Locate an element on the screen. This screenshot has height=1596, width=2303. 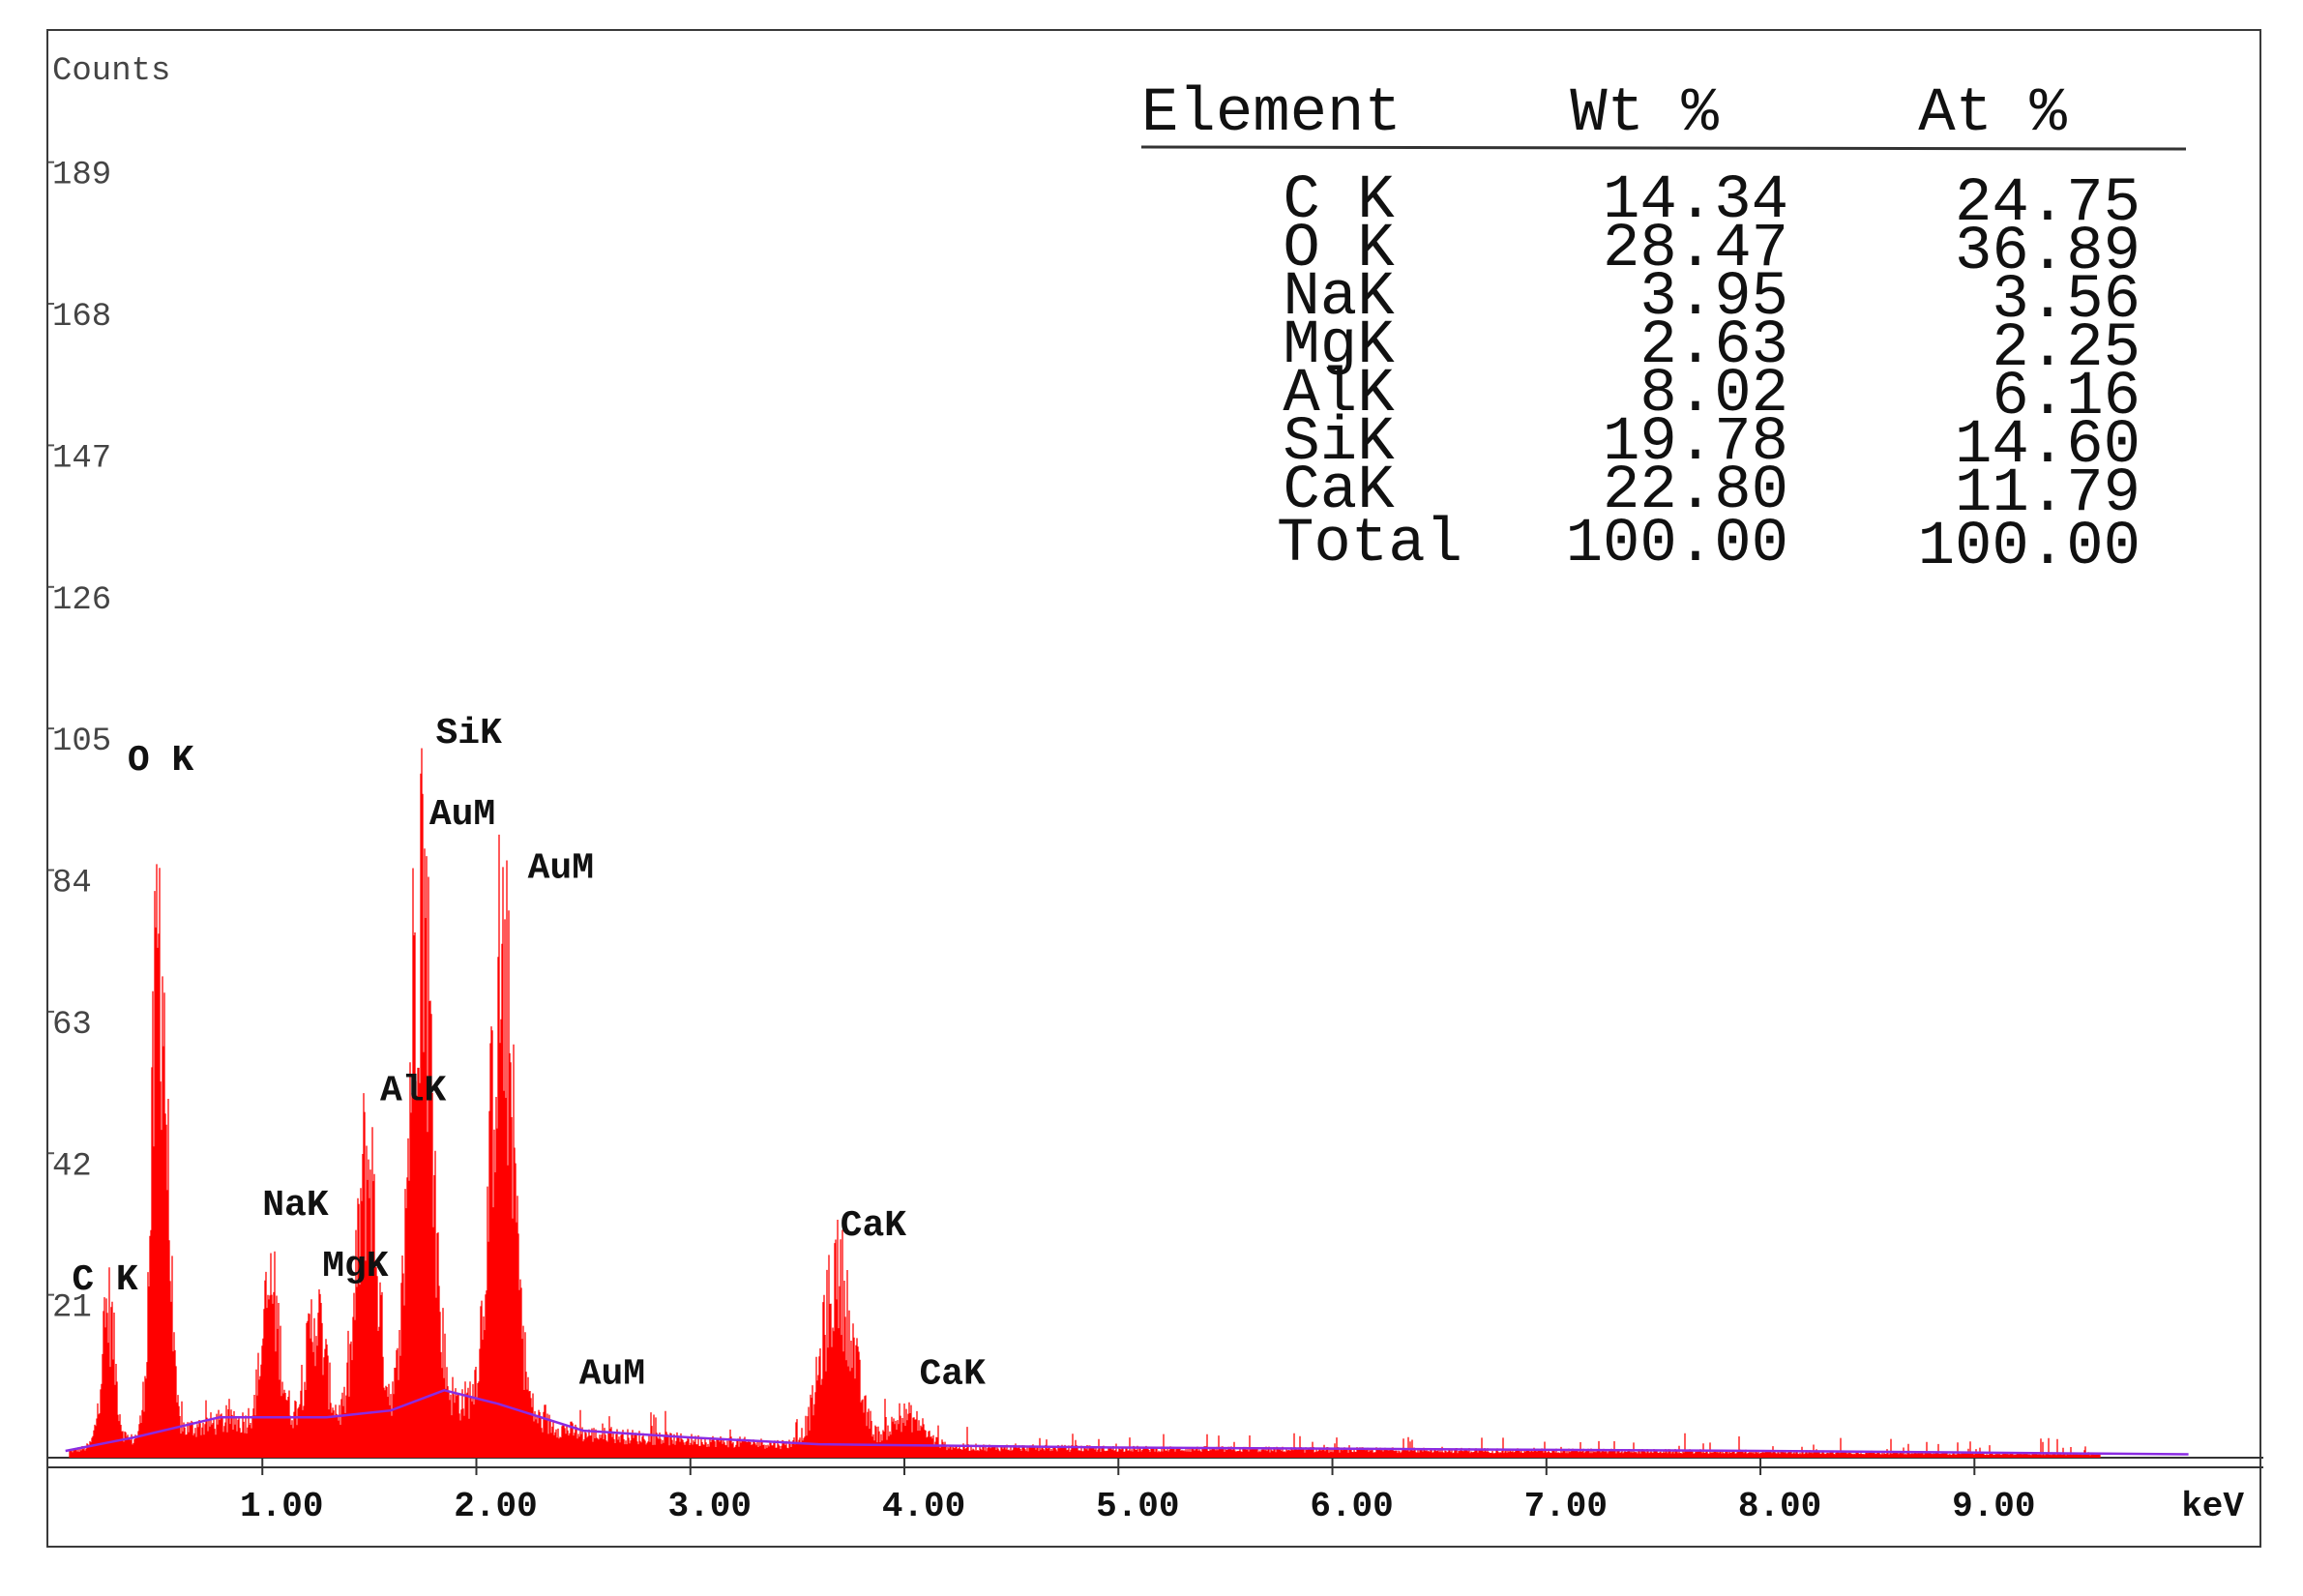
table-cell-at: 11.79 is located at coordinates (2048, 494).